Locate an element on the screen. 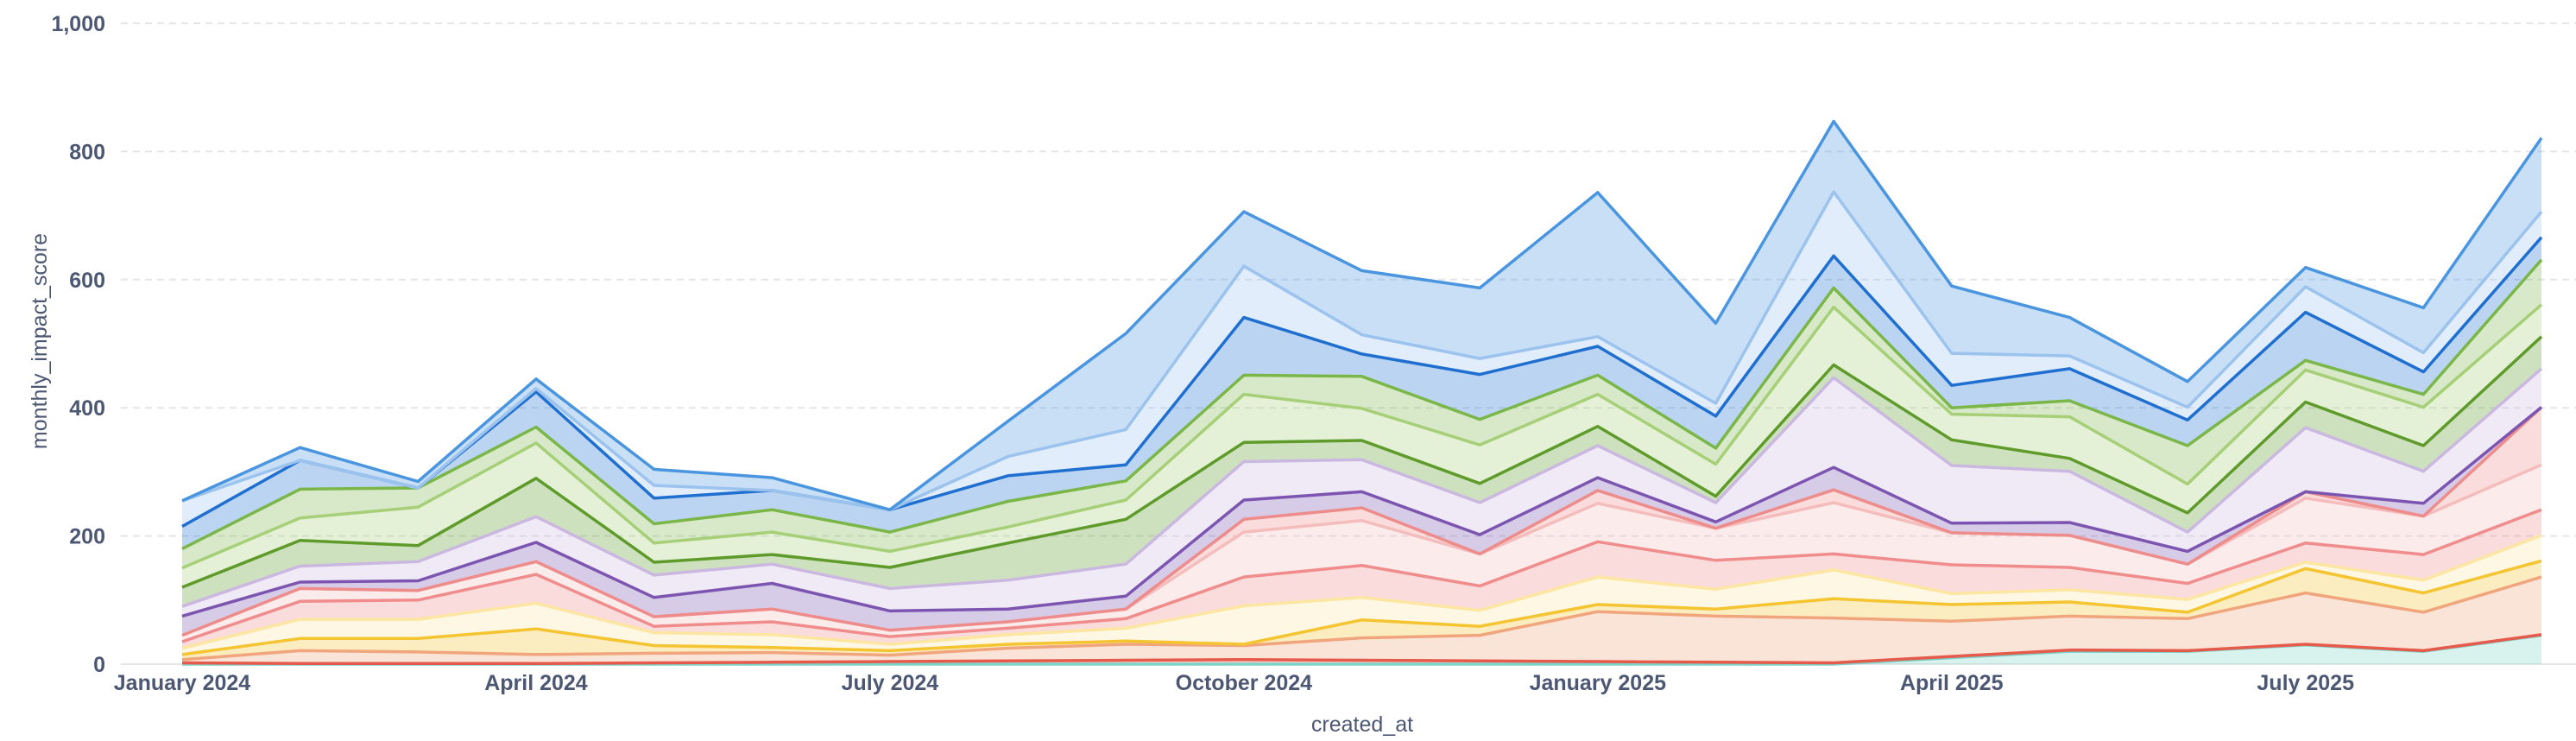 The image size is (2576, 741). y-tick-label: 200 is located at coordinates (87, 537).